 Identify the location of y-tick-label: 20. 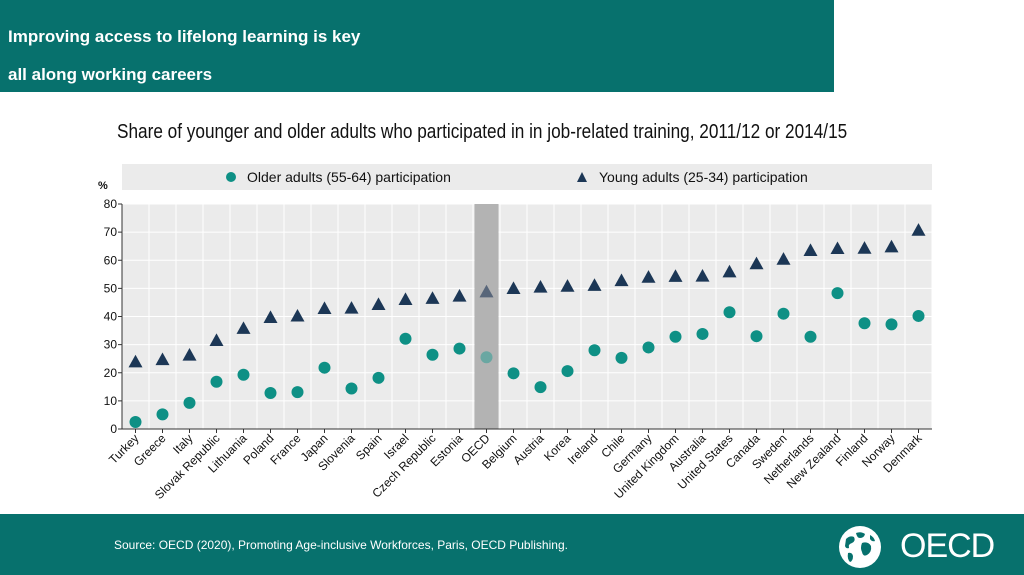
(111, 373).